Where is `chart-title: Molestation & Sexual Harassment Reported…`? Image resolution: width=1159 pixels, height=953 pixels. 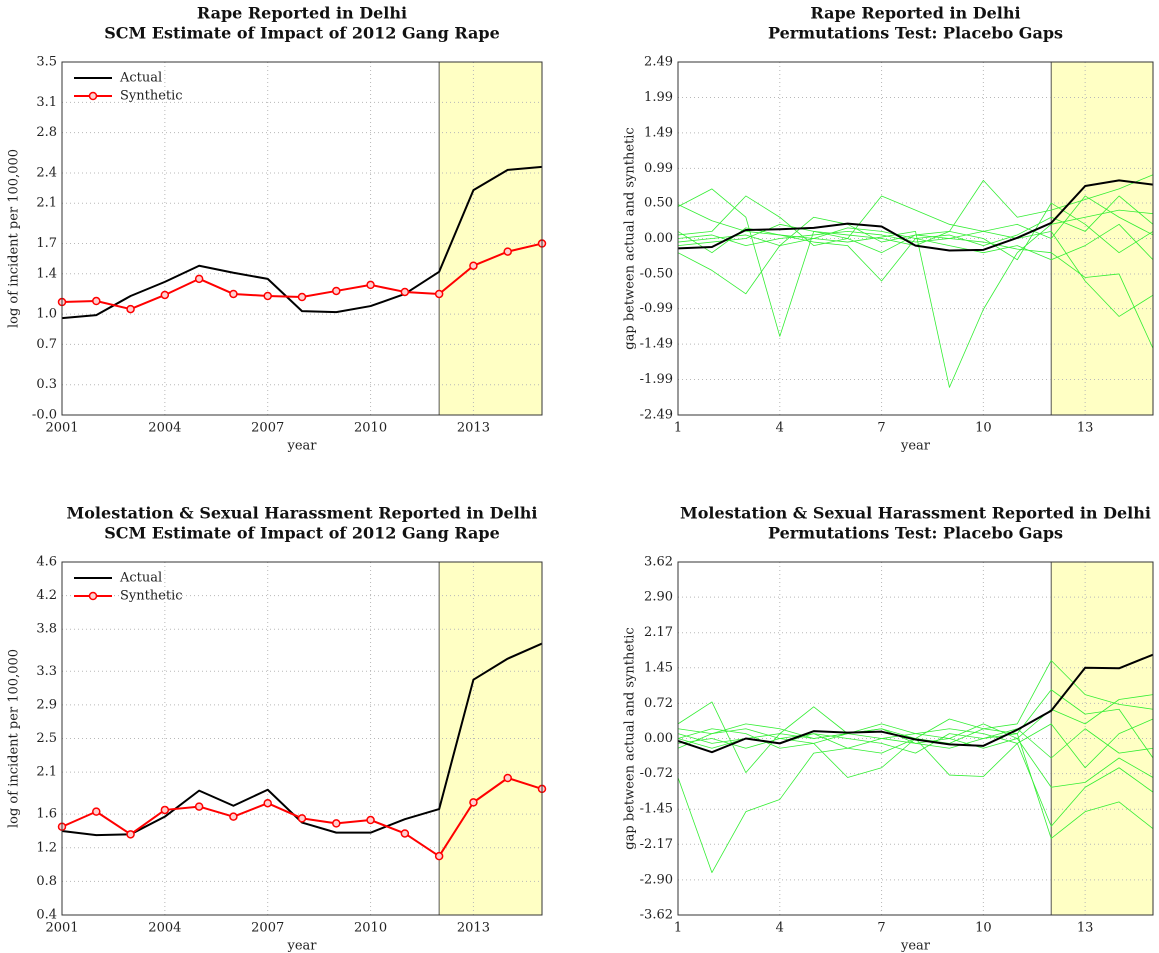 chart-title: Molestation & Sexual Harassment Reported… is located at coordinates (915, 513).